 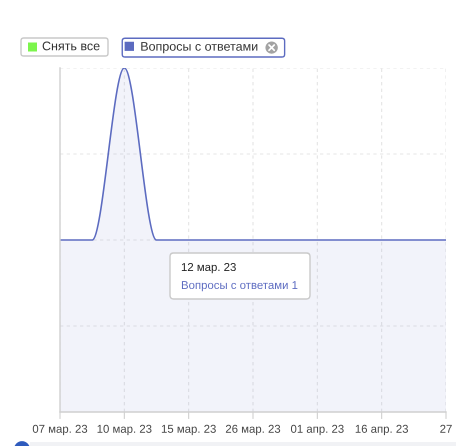 What do you see at coordinates (199, 48) in the screenshot?
I see `legend-label: Вопросы с ответами` at bounding box center [199, 48].